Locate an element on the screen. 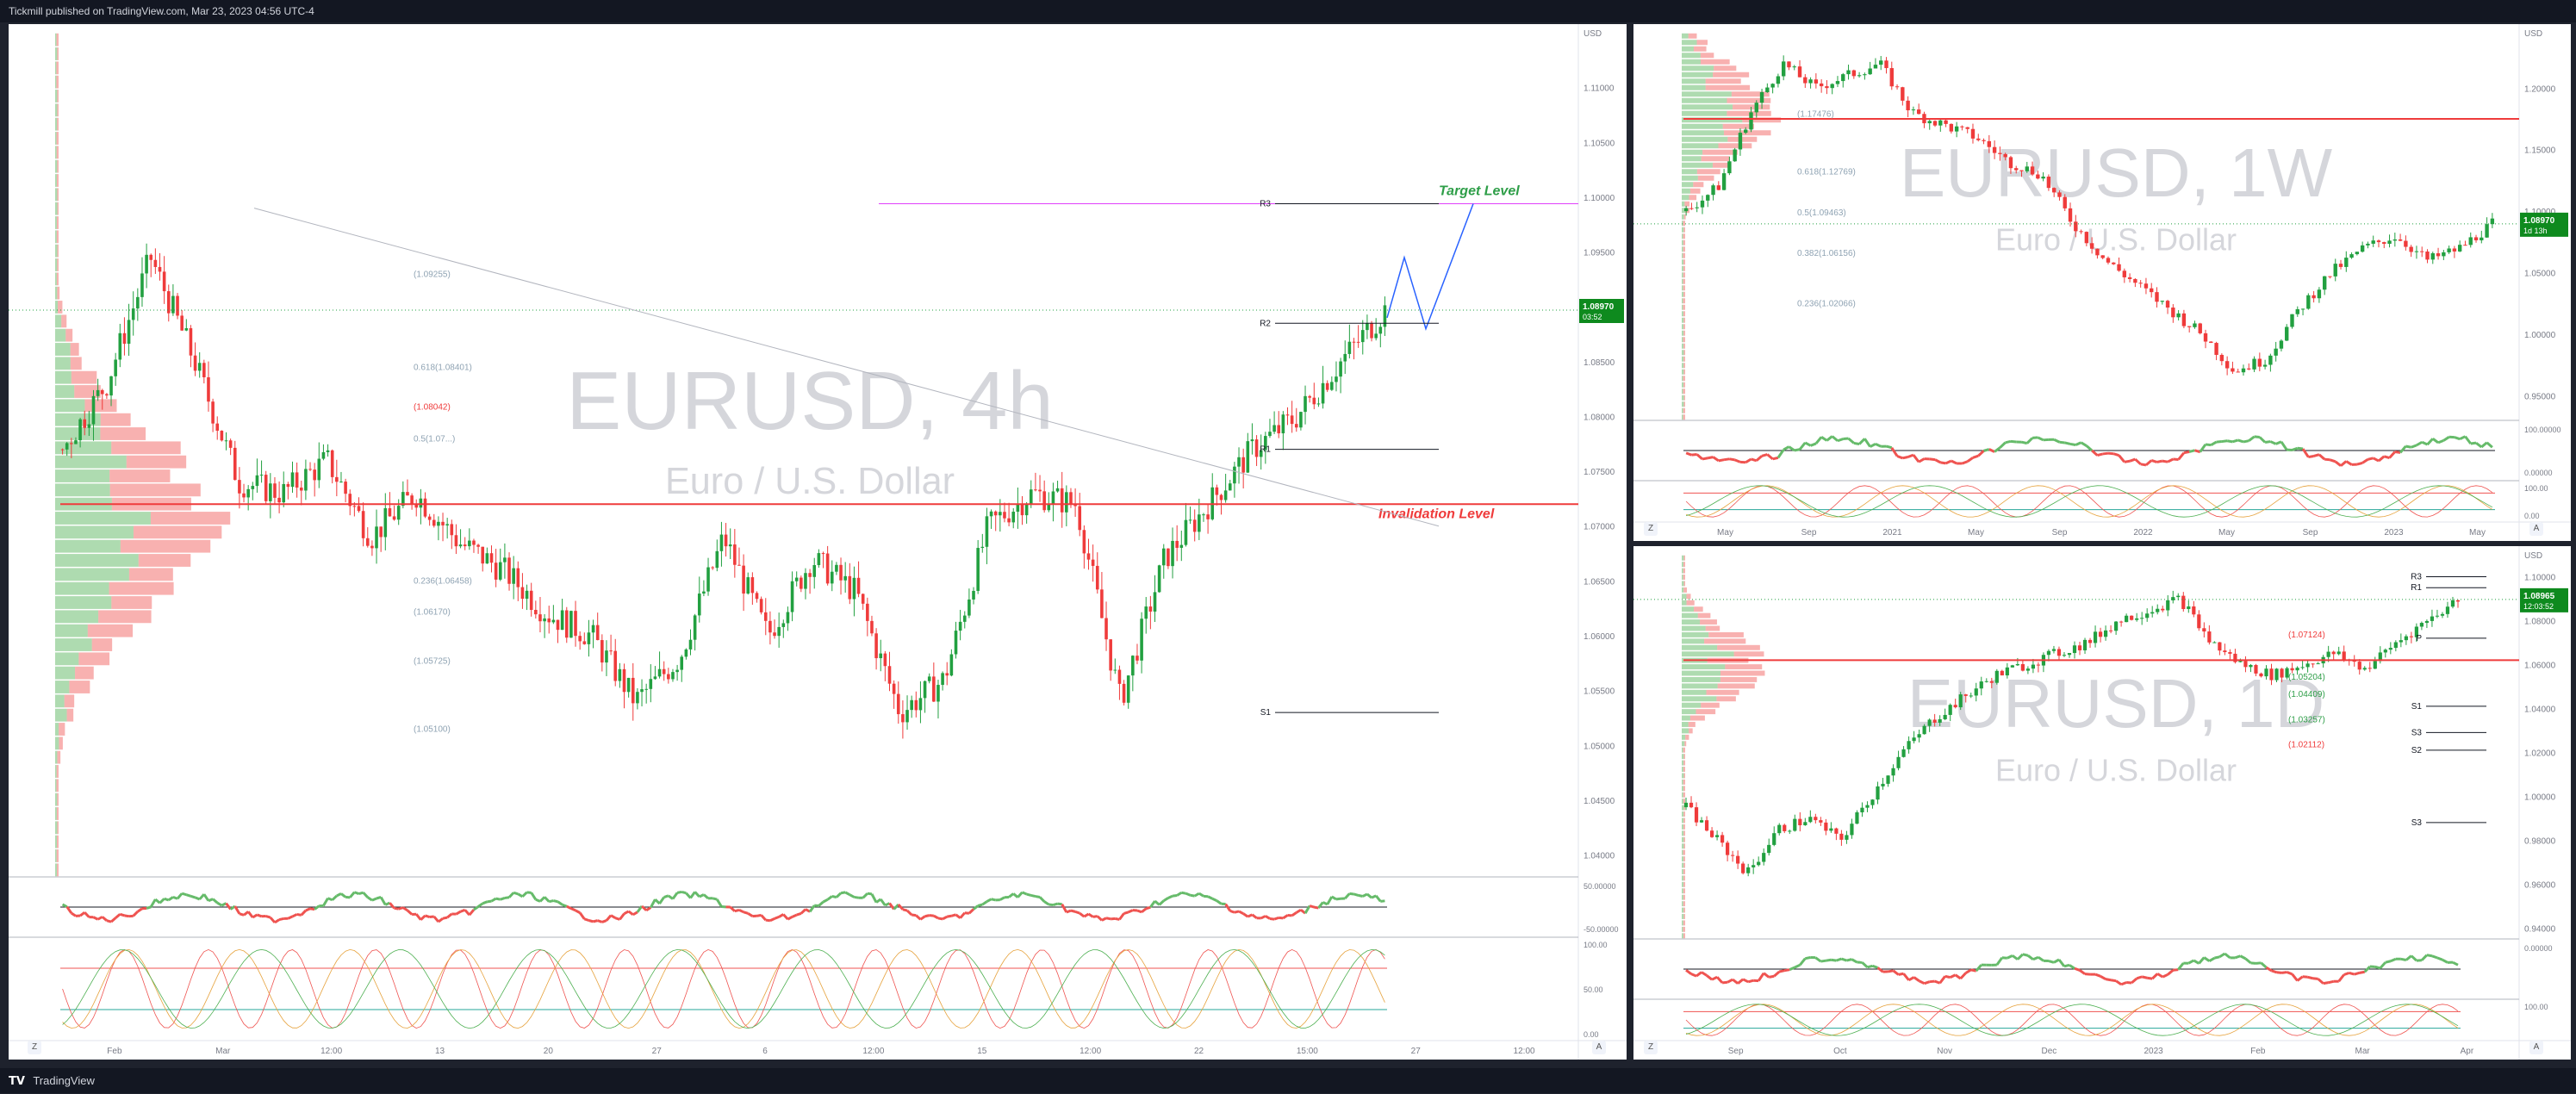  tradingview-logo-icon: TV is located at coordinates (17, 1081).